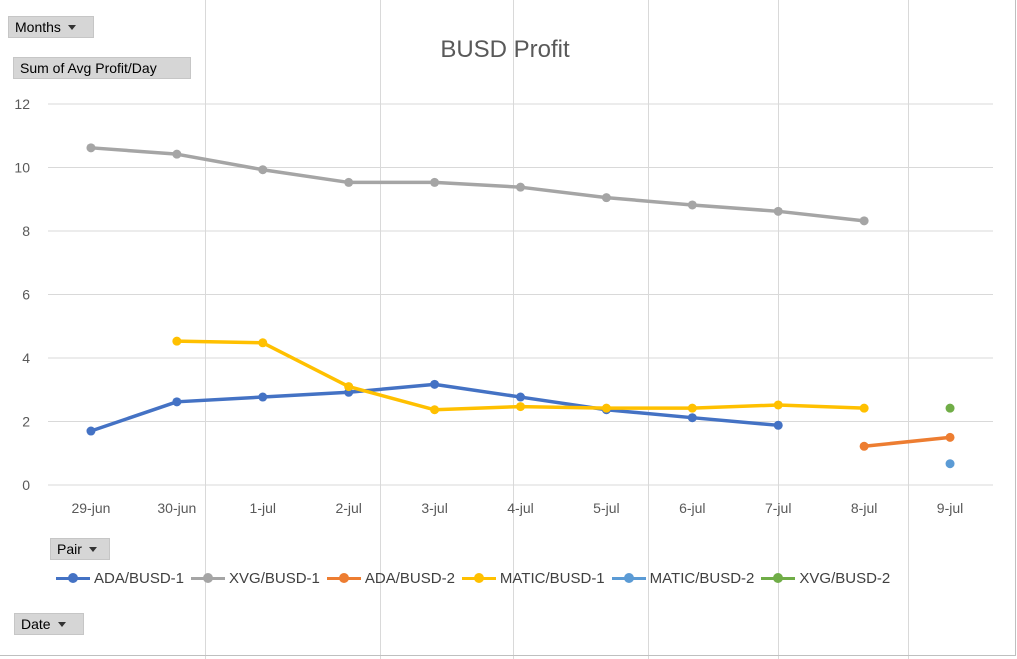 This screenshot has height=659, width=1017. Describe the element at coordinates (26, 231) in the screenshot. I see `y-tick-label: 8` at that location.